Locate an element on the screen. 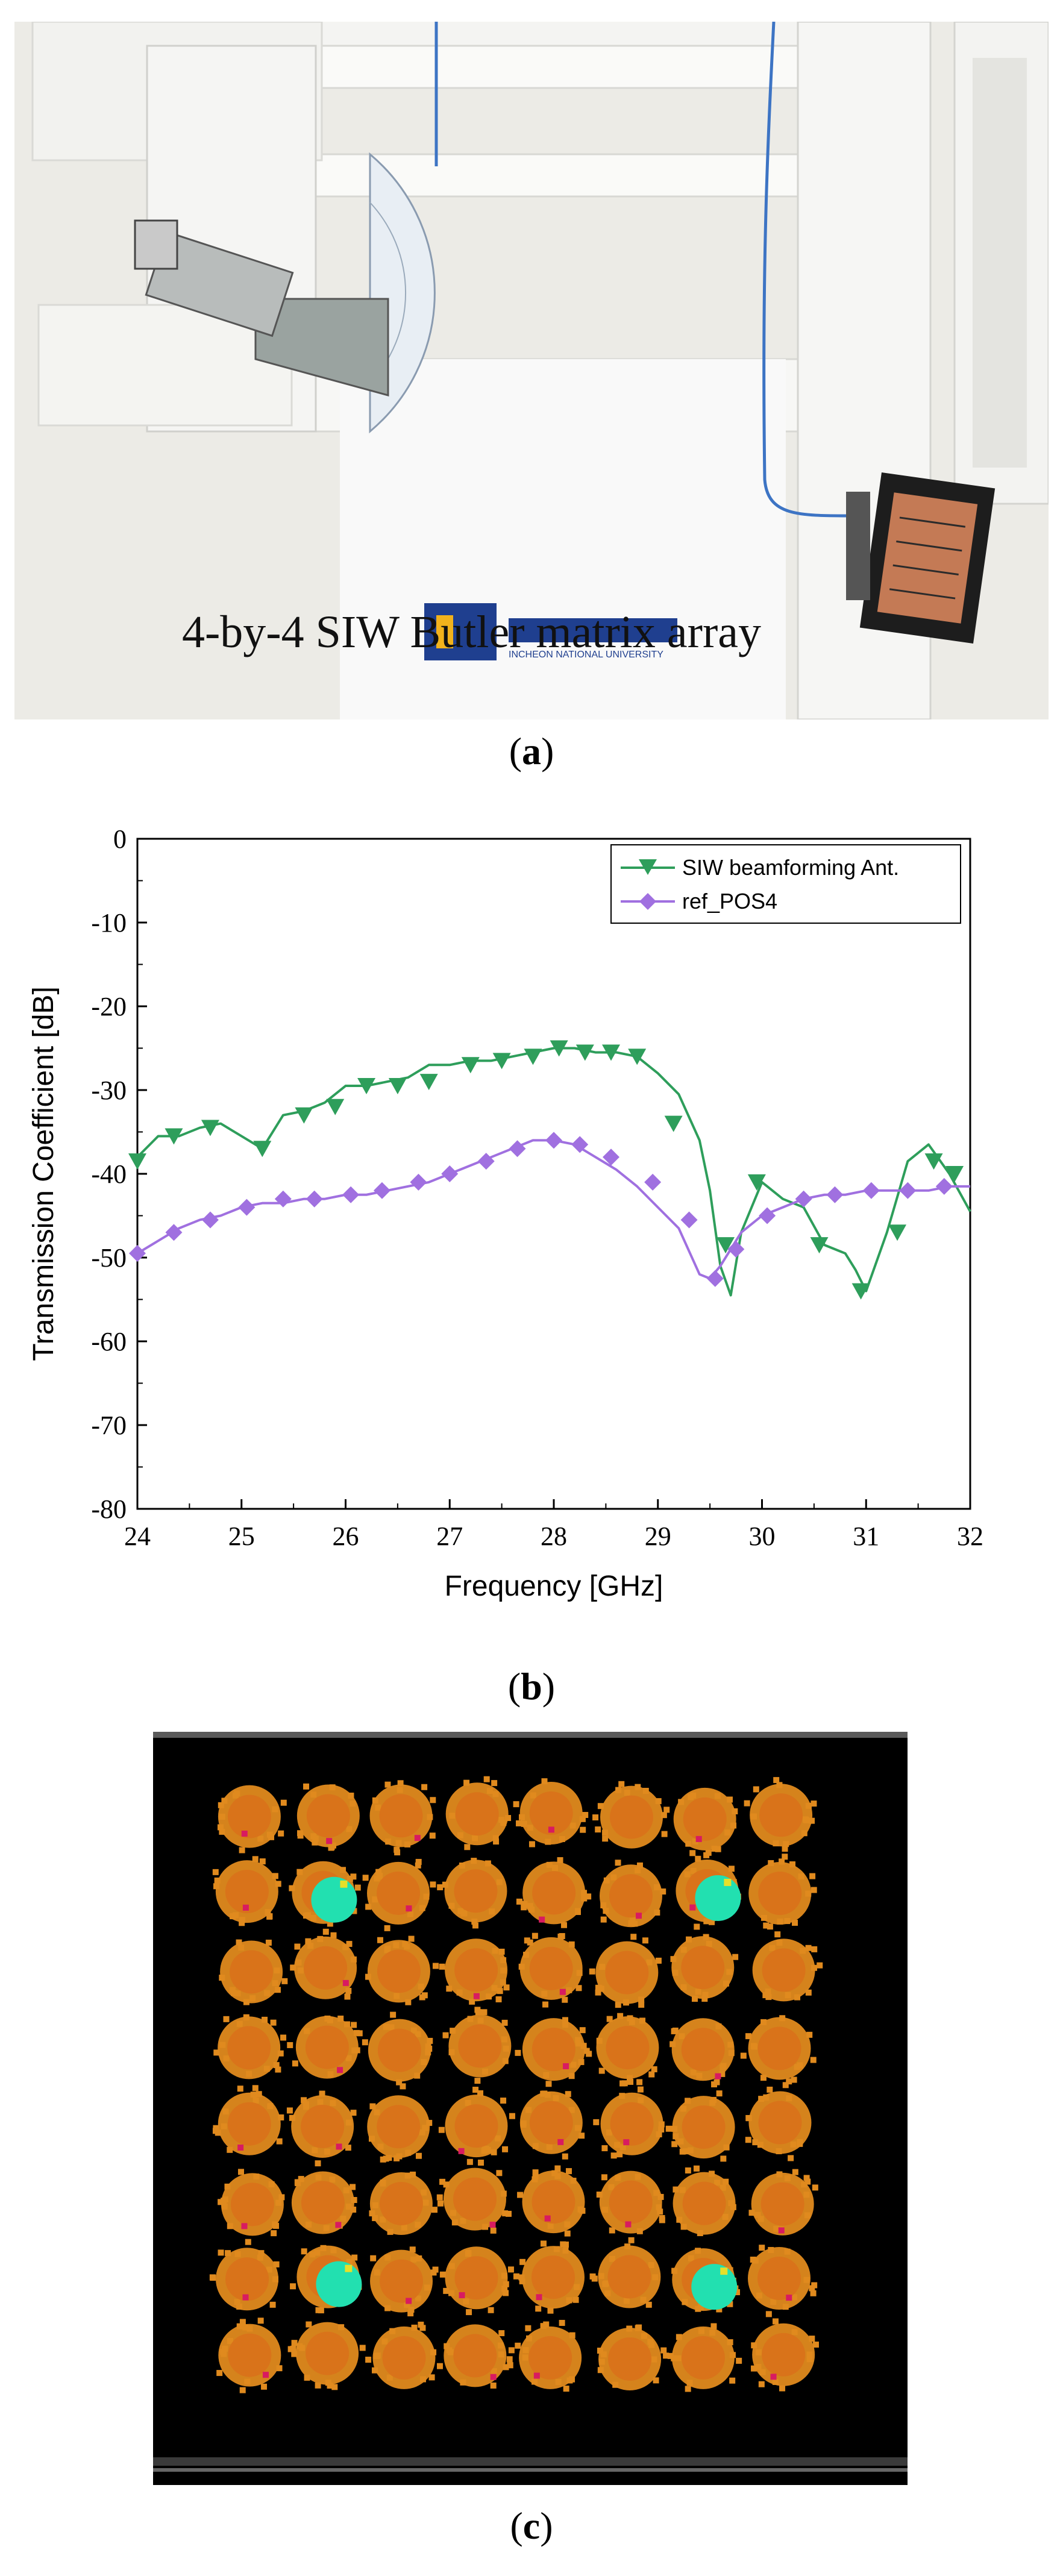 The height and width of the screenshot is (2576, 1063). legend-label-siw: SIW beamforming Ant. is located at coordinates (790, 867).